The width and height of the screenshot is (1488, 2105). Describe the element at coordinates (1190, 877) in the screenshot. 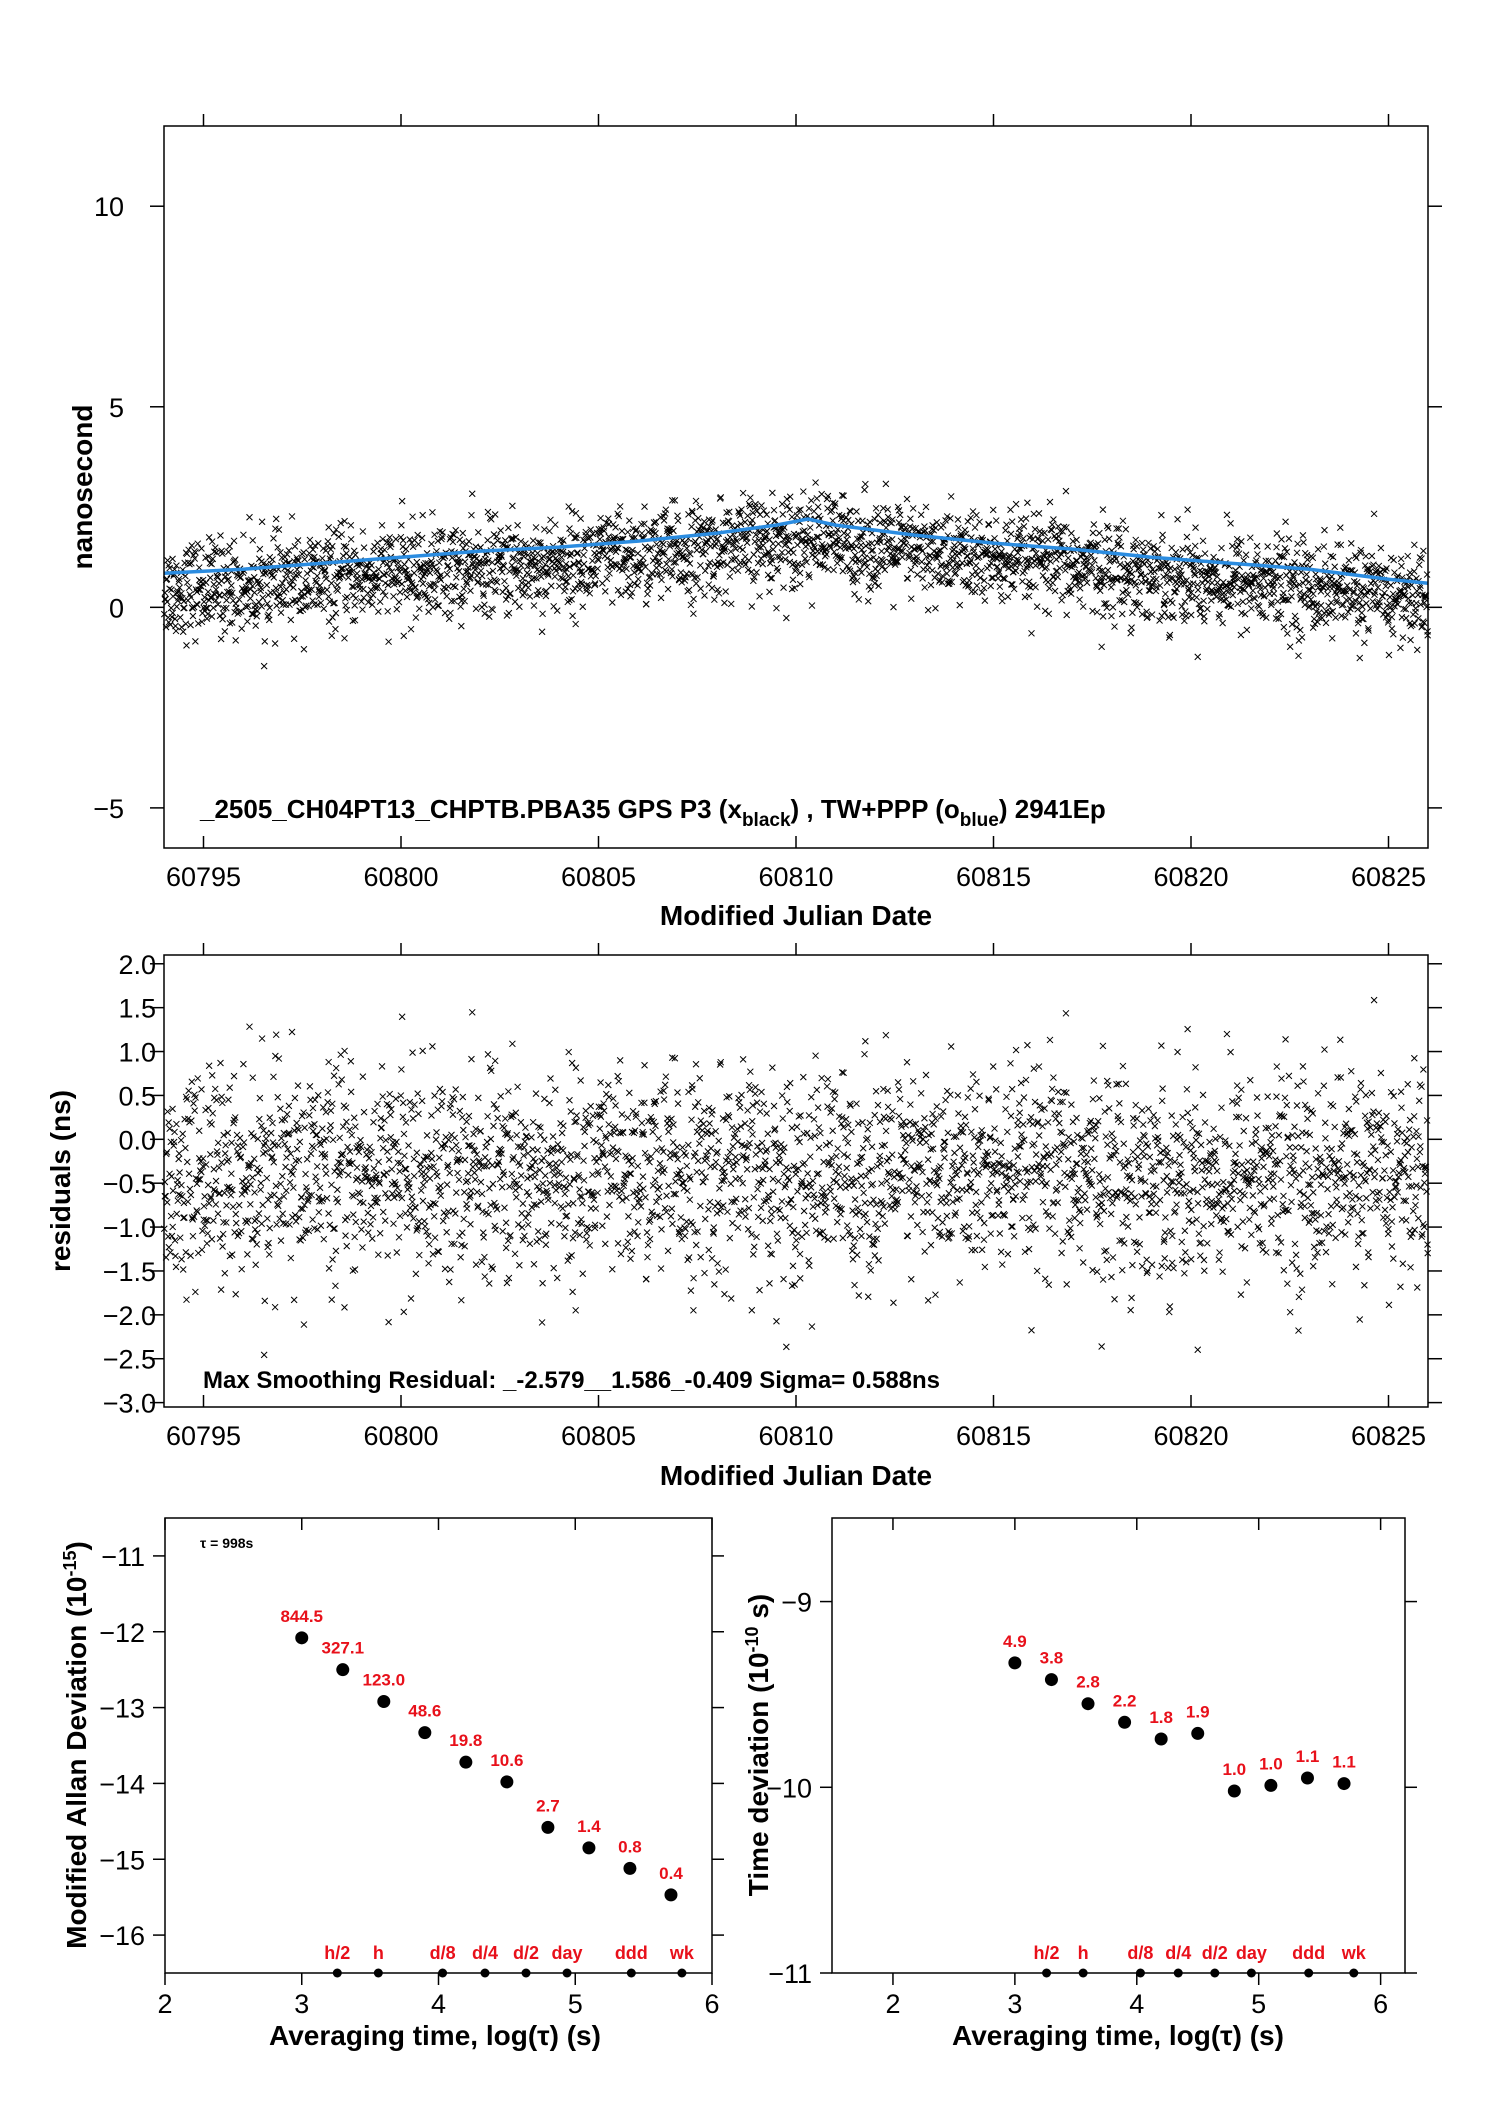

I see `x-tick-label: 60820` at that location.